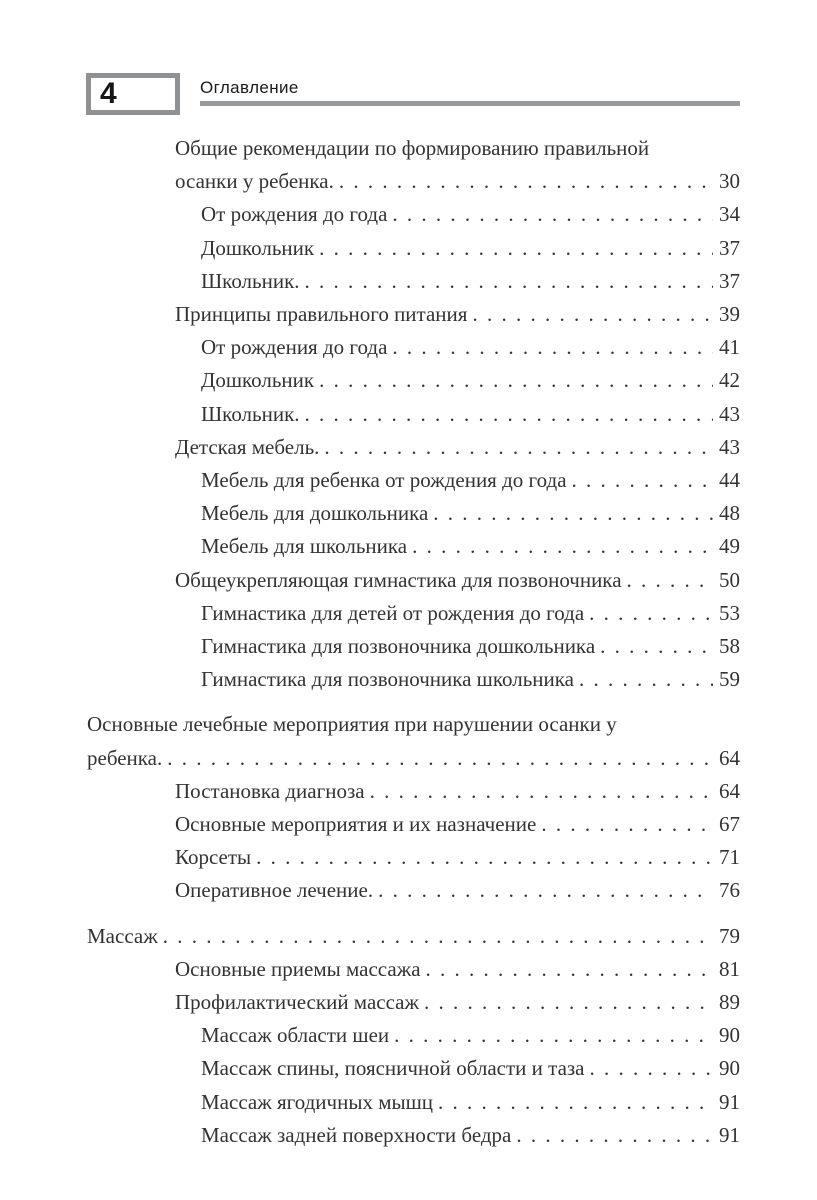  I want to click on toc-entry-line: Мебель для школьника 49, so click(470, 546).